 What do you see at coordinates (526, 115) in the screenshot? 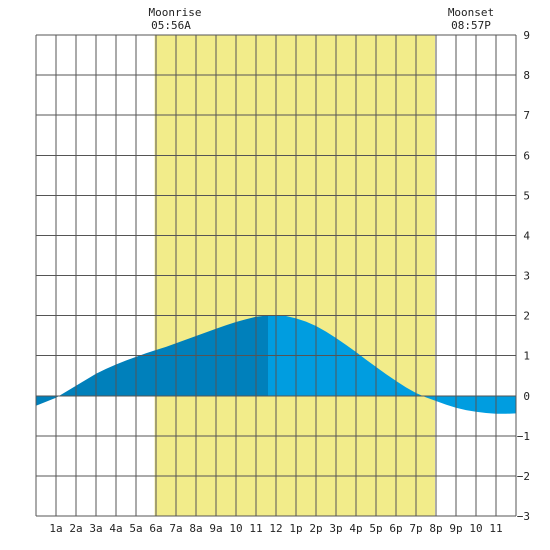
I see `y-tick-label: 7` at bounding box center [526, 115].